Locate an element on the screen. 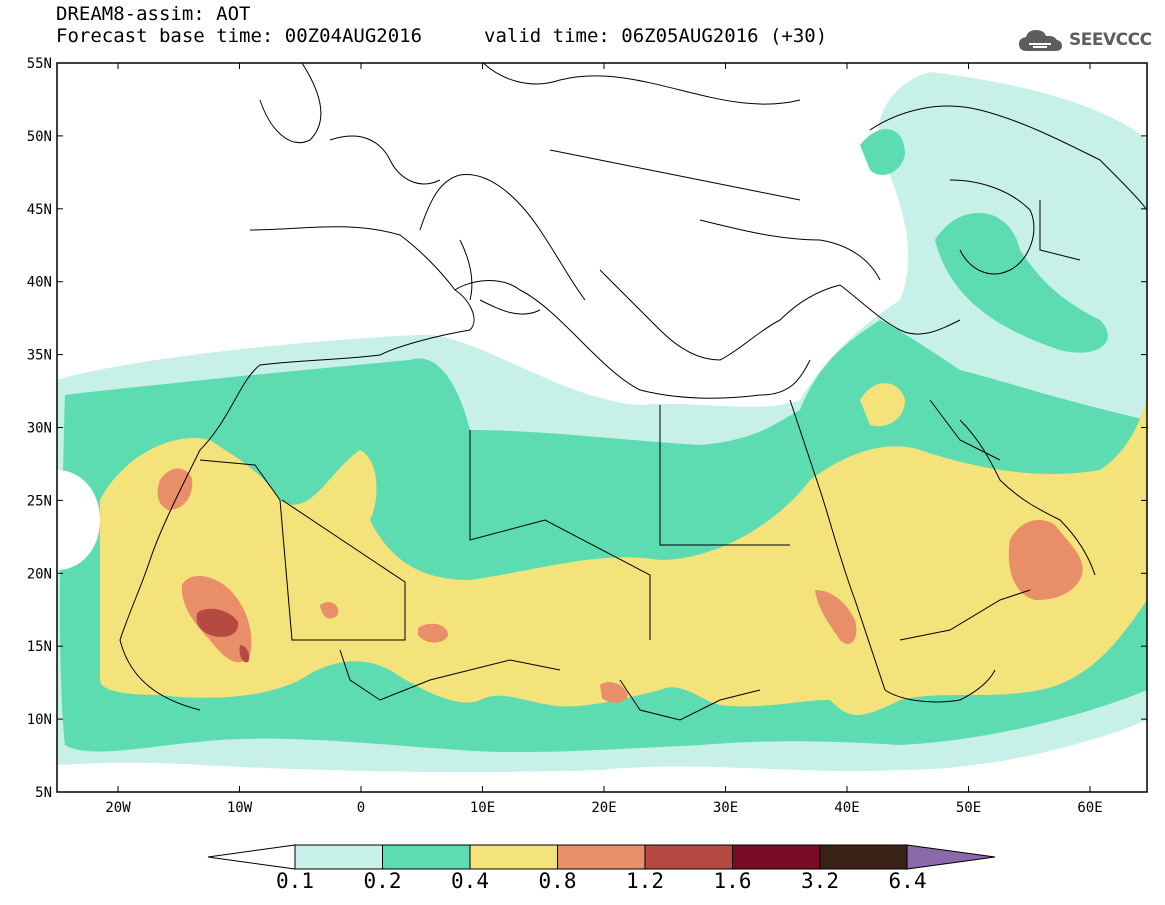 This screenshot has height=905, width=1165. colorbar-threshold-label: 0.8 is located at coordinates (557, 881).